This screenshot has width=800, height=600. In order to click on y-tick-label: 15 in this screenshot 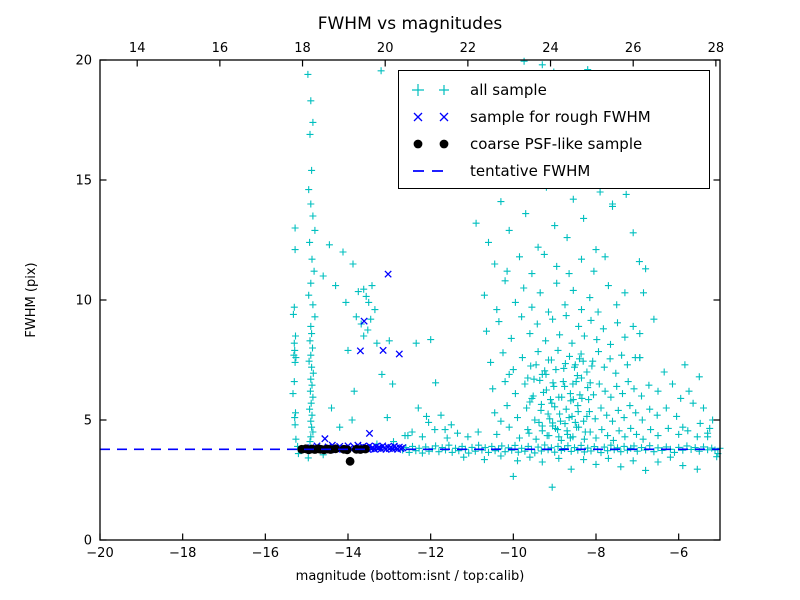, I will do `click(83, 181)`.